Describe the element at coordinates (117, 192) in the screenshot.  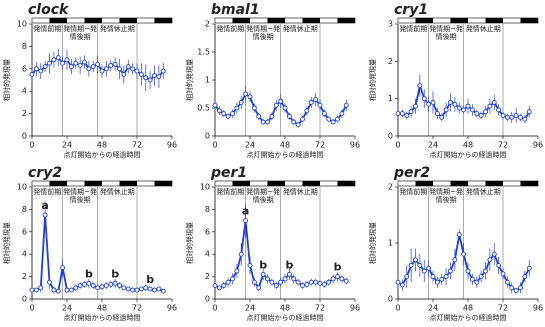
I see `region-label: 発情休止期` at that location.